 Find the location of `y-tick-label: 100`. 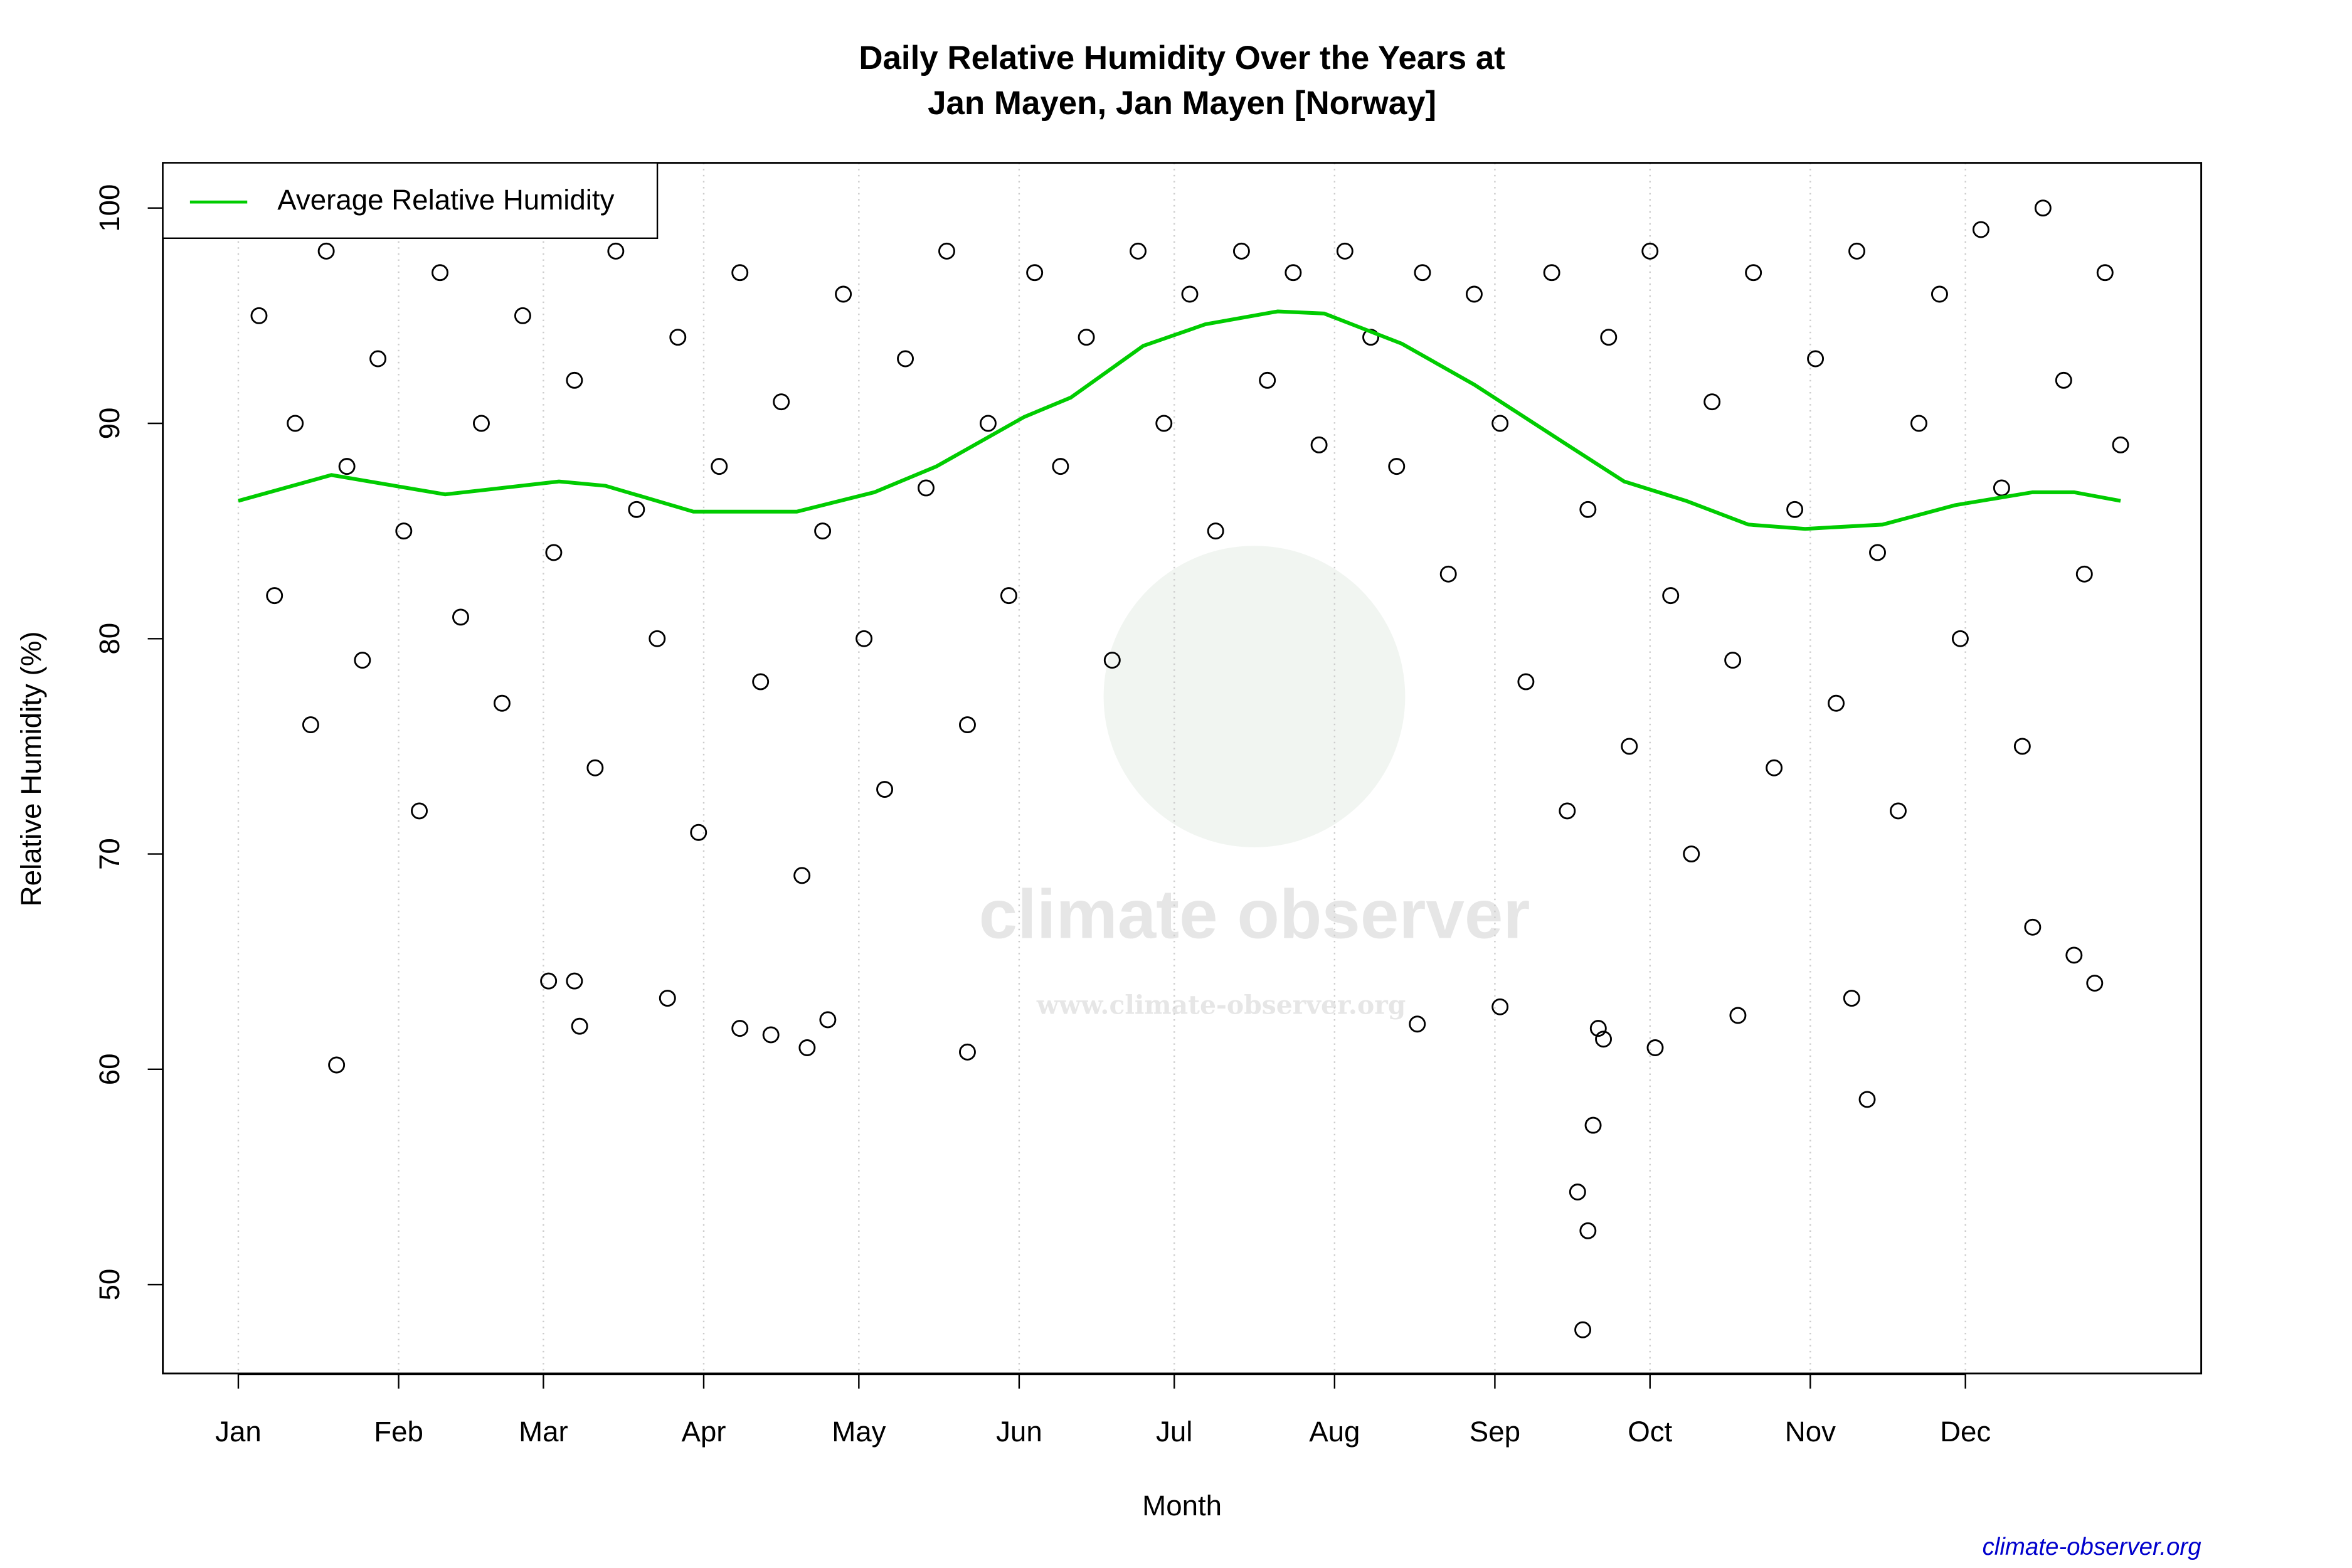

y-tick-label: 100 is located at coordinates (109, 208).